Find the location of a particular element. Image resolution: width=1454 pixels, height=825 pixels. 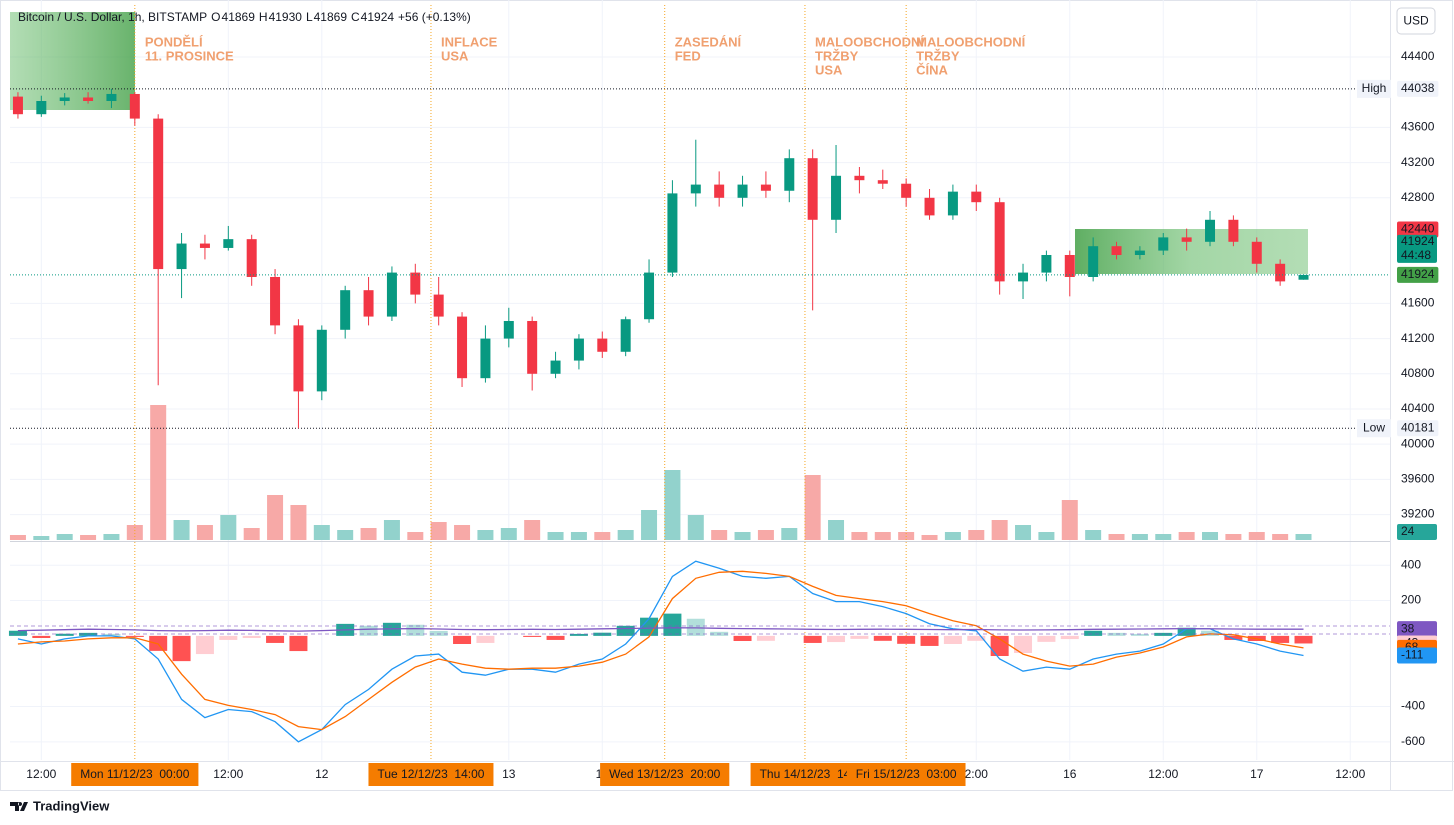

ohlc-label: H is located at coordinates (263, 17).